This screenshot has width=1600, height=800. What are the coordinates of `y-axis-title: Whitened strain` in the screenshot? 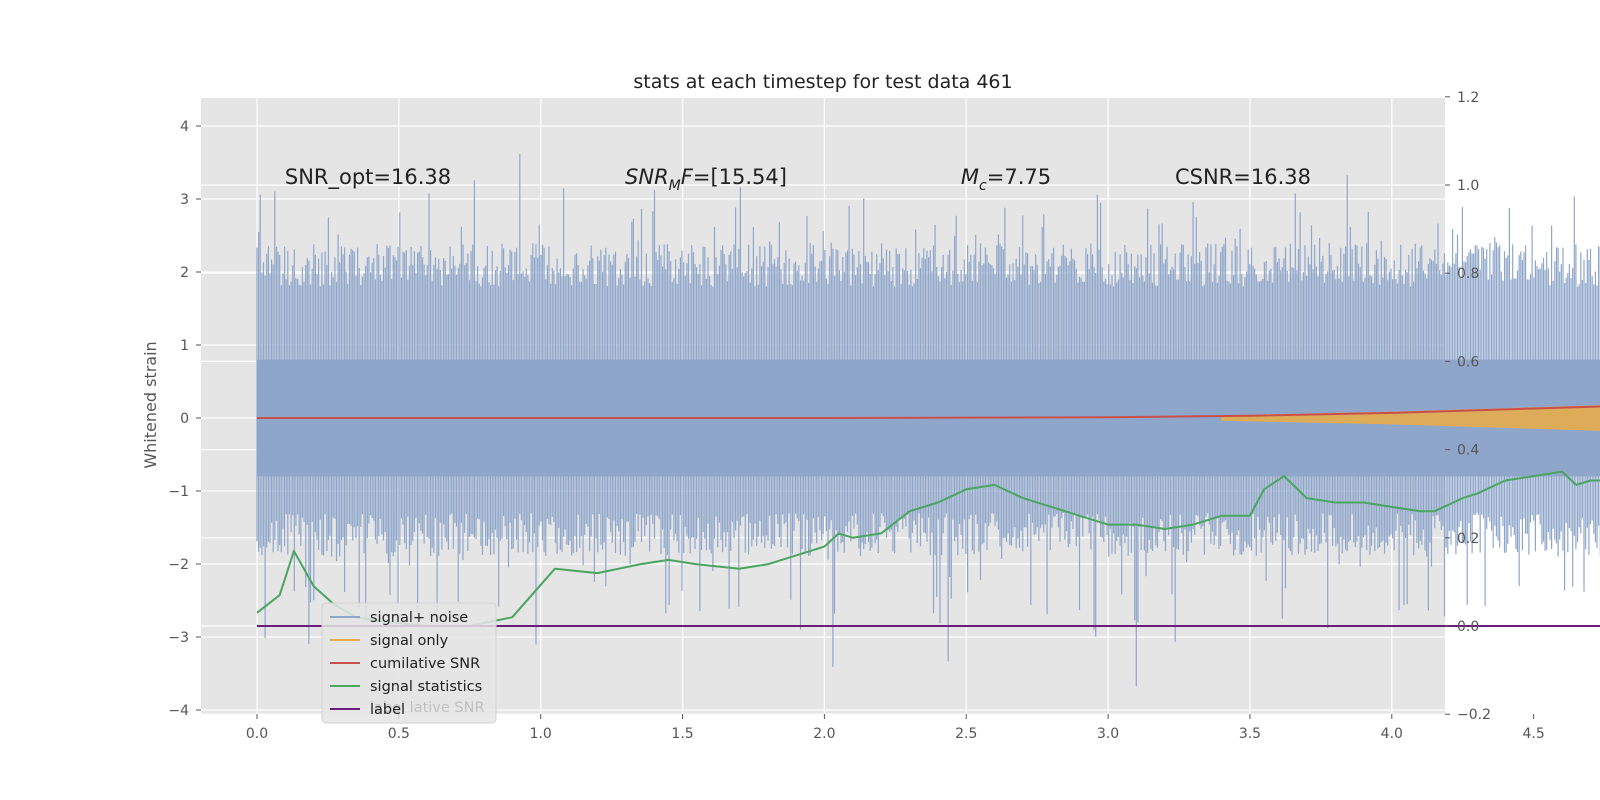 It's located at (150, 404).